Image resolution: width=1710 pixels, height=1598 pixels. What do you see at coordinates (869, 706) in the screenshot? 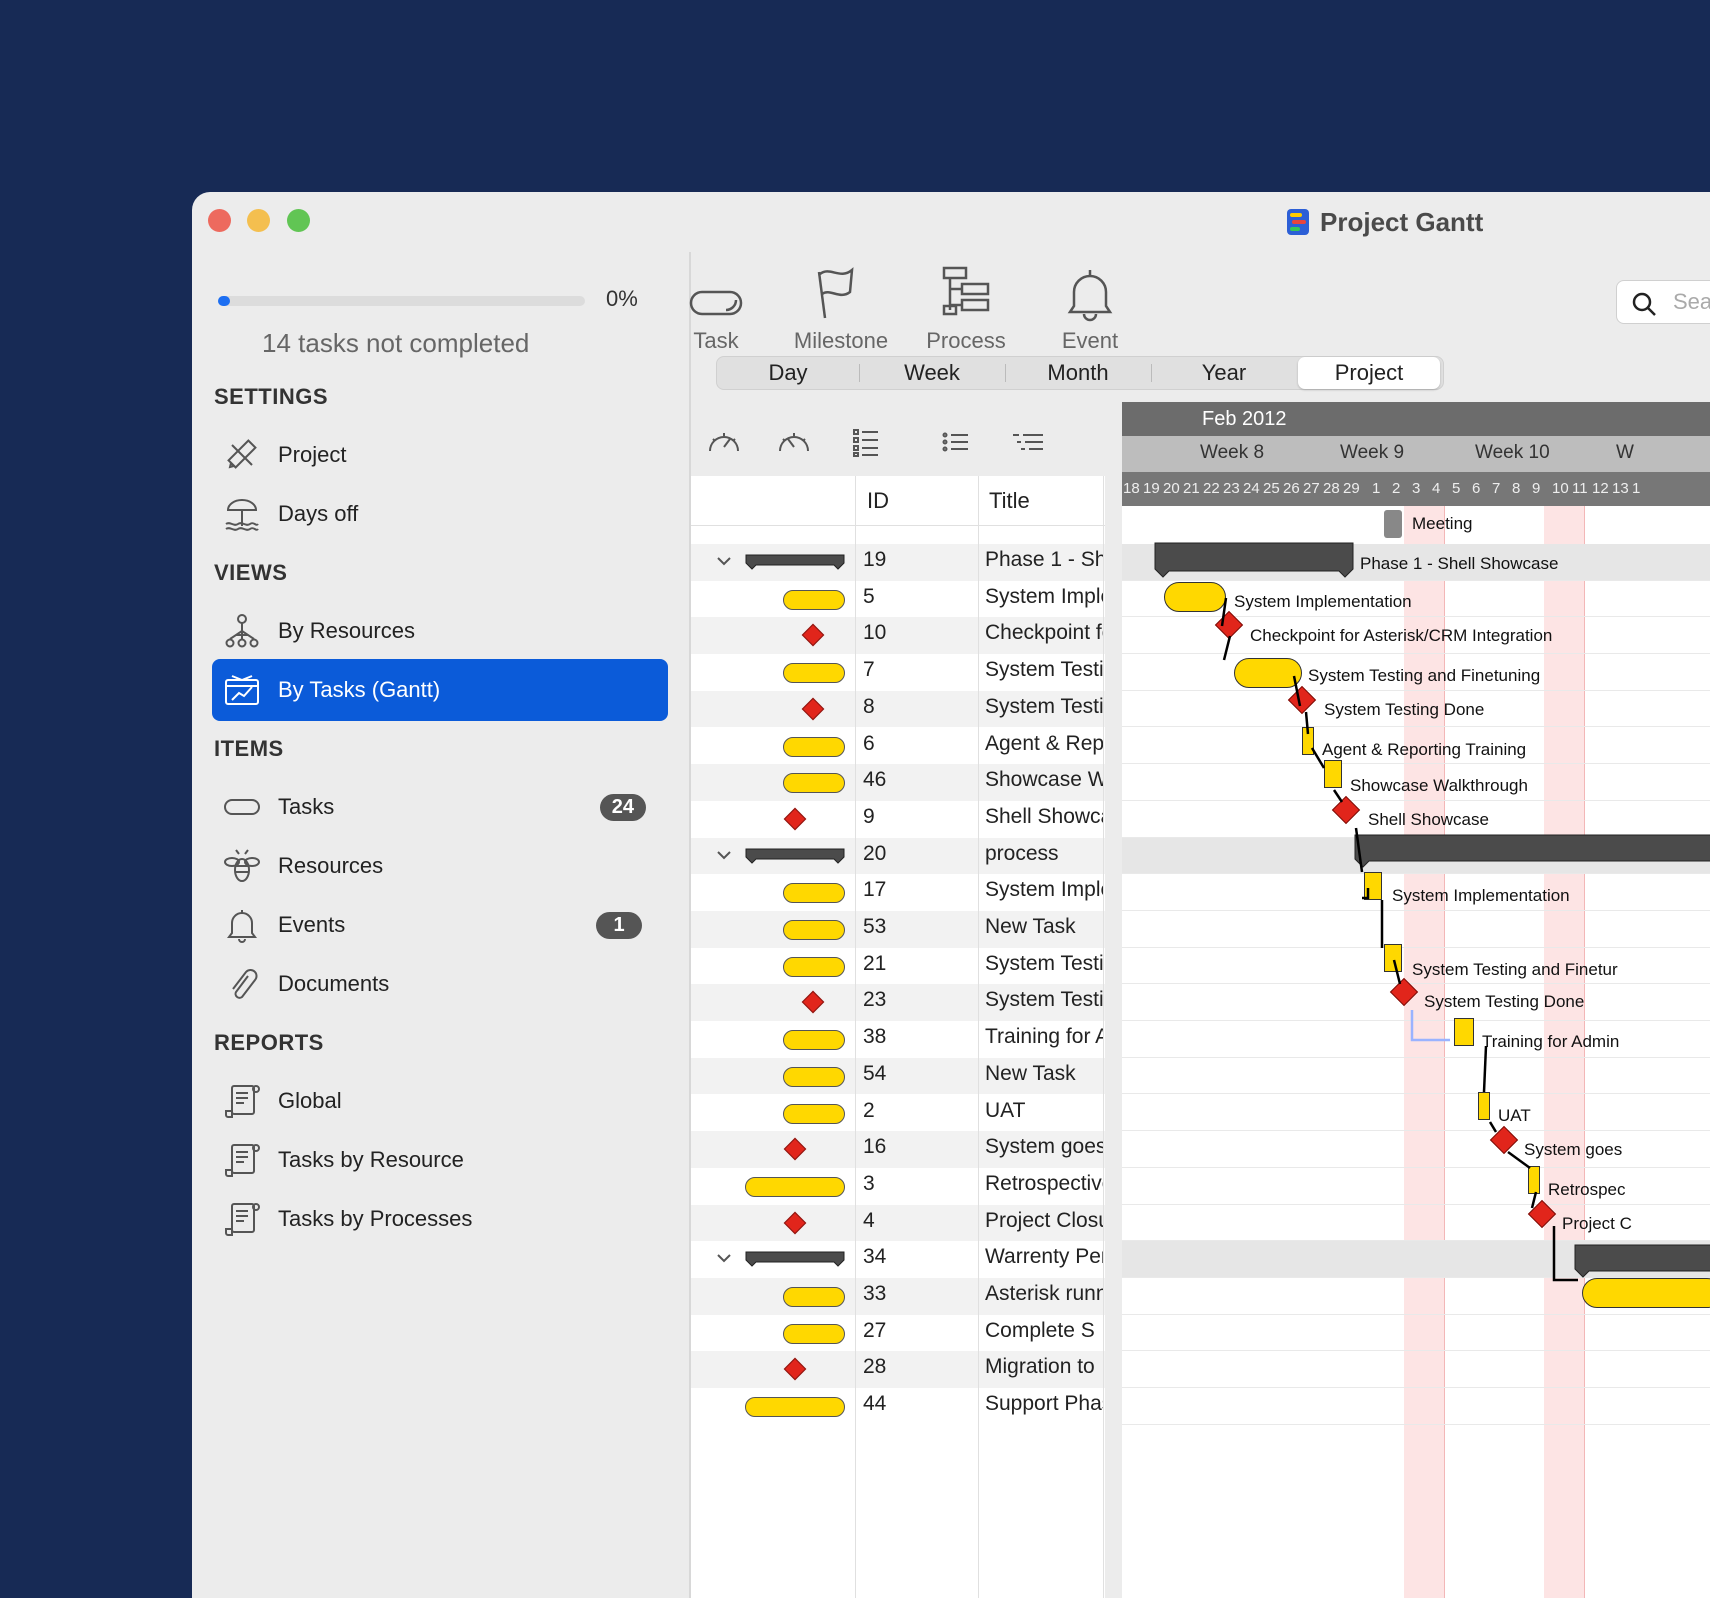
I see `row-id: 8` at bounding box center [869, 706].